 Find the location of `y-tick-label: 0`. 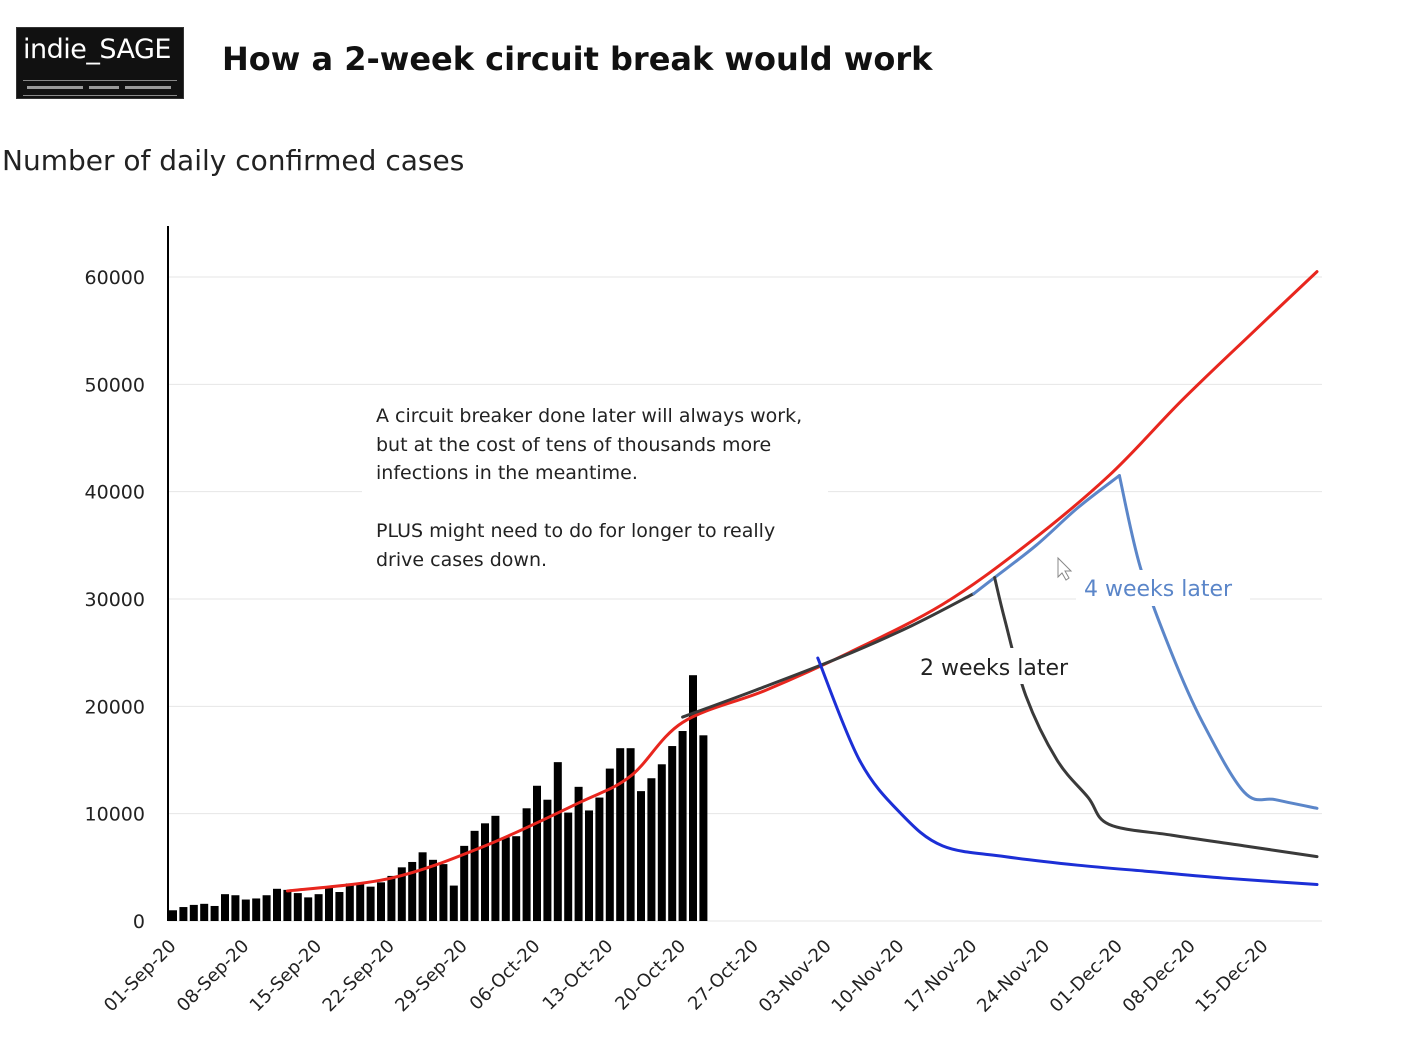

y-tick-label: 0 is located at coordinates (139, 922).